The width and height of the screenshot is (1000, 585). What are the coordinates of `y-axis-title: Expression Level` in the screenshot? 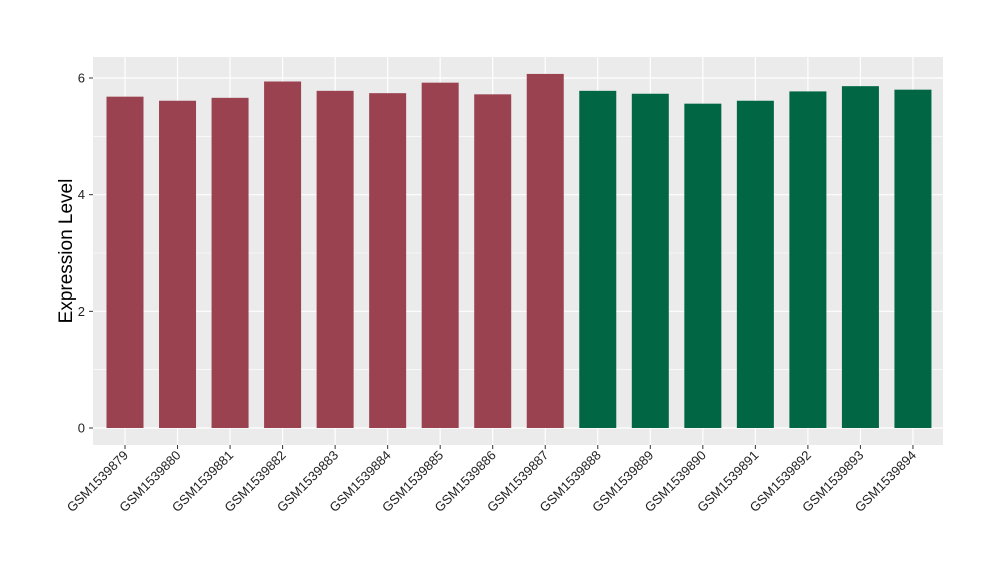 It's located at (66, 251).